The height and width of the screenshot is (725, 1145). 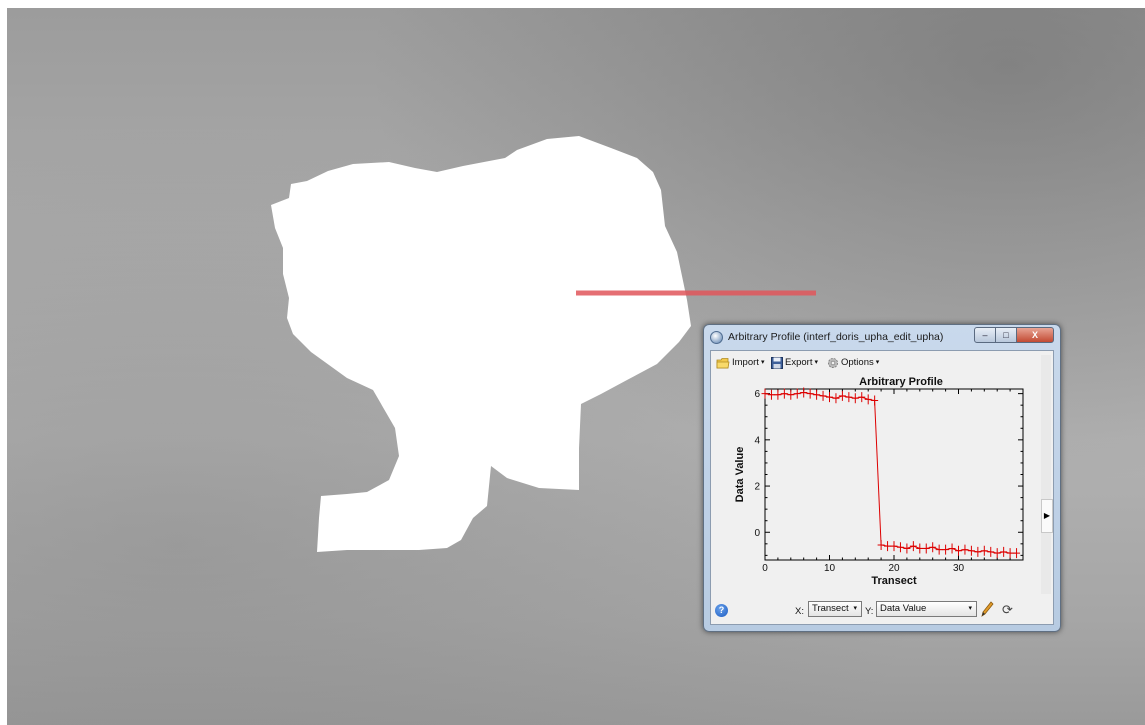 What do you see at coordinates (1007, 609) in the screenshot?
I see `refresh-icon: ⟳` at bounding box center [1007, 609].